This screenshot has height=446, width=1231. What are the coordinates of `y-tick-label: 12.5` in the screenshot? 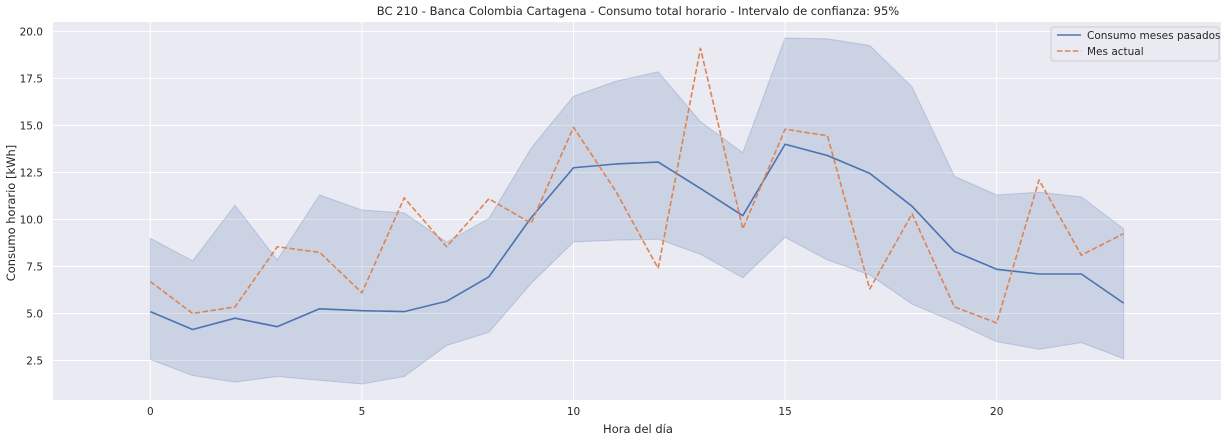 It's located at (31, 173).